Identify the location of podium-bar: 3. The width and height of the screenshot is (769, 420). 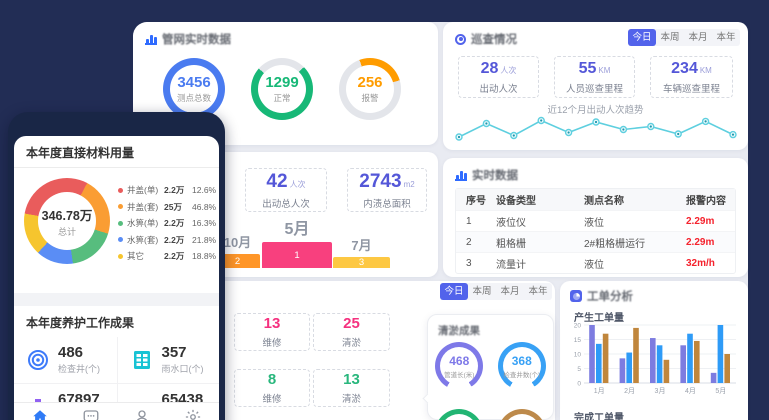
(361, 262).